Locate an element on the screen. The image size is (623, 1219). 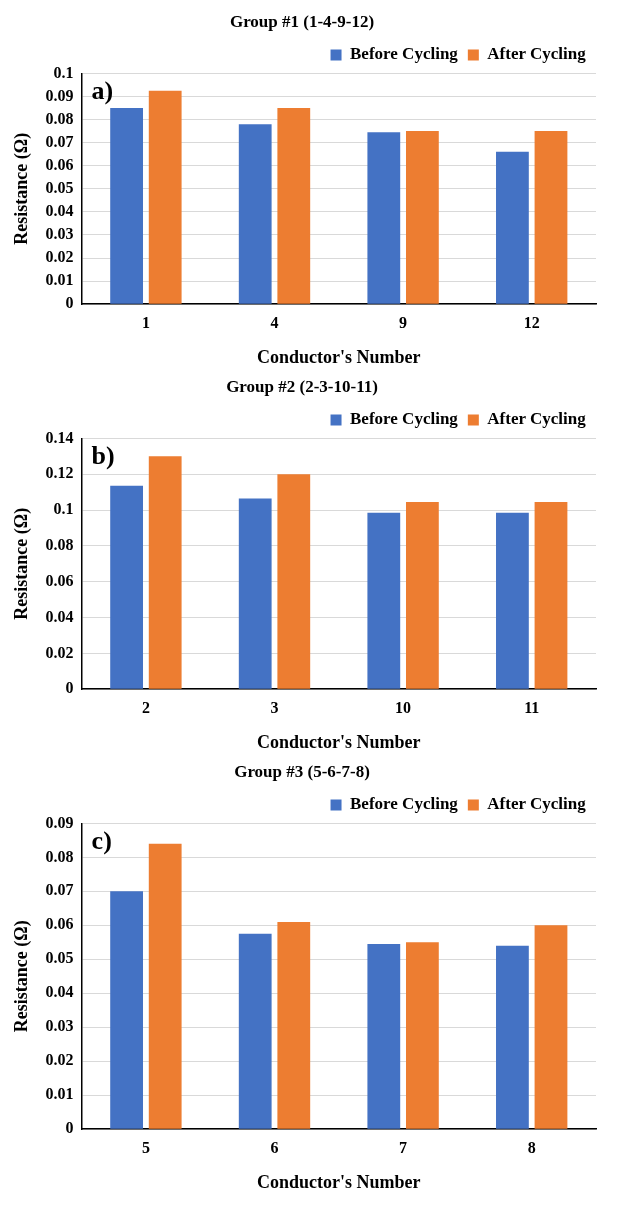
x-tick-label: 2 is located at coordinates (145, 707).